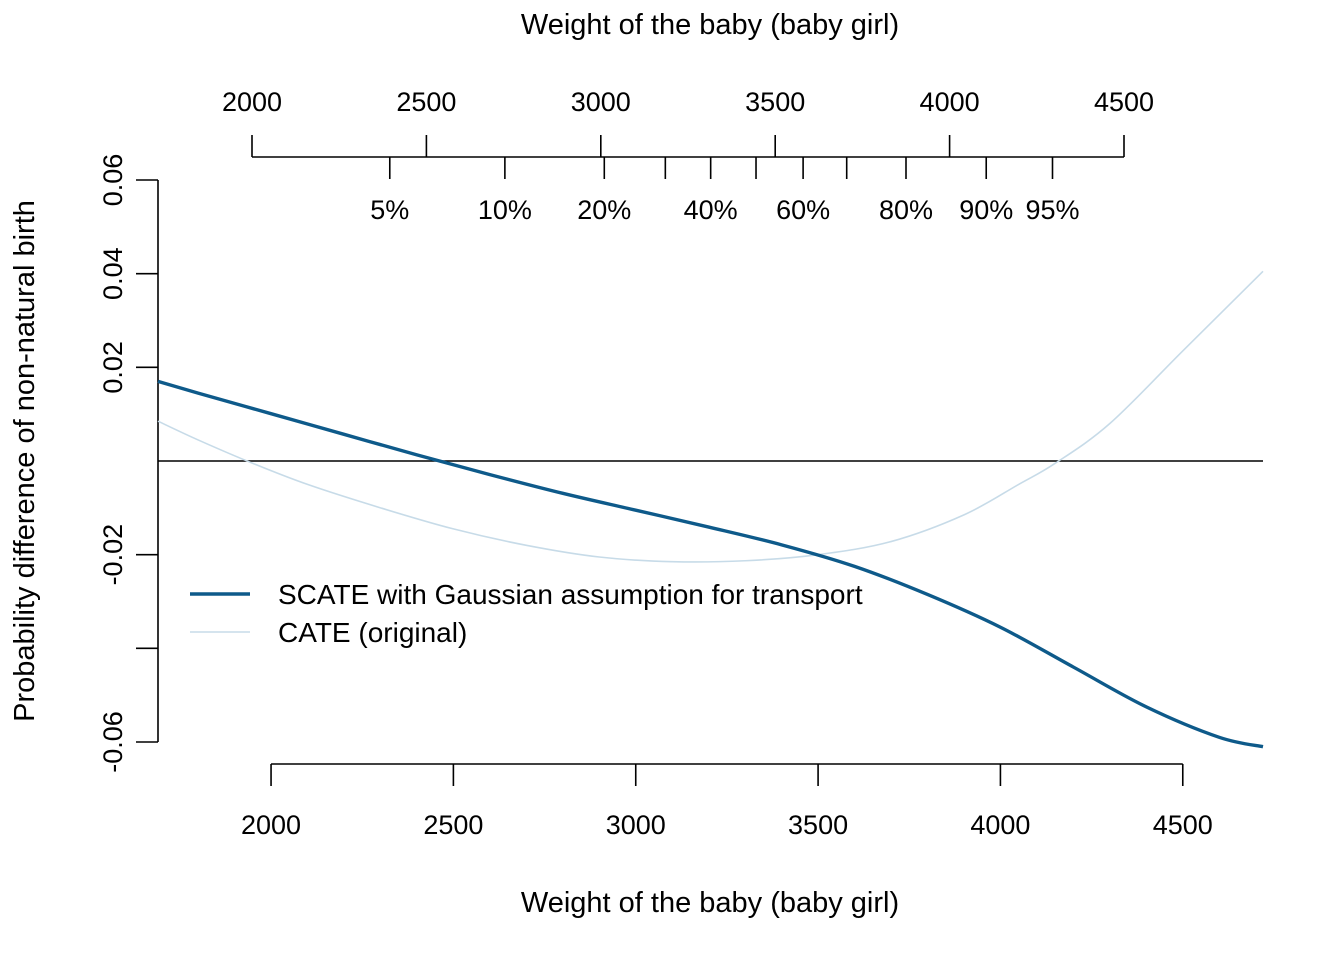 This screenshot has height=960, width=1344. What do you see at coordinates (636, 825) in the screenshot?
I see `x-tick-label: 3000` at bounding box center [636, 825].